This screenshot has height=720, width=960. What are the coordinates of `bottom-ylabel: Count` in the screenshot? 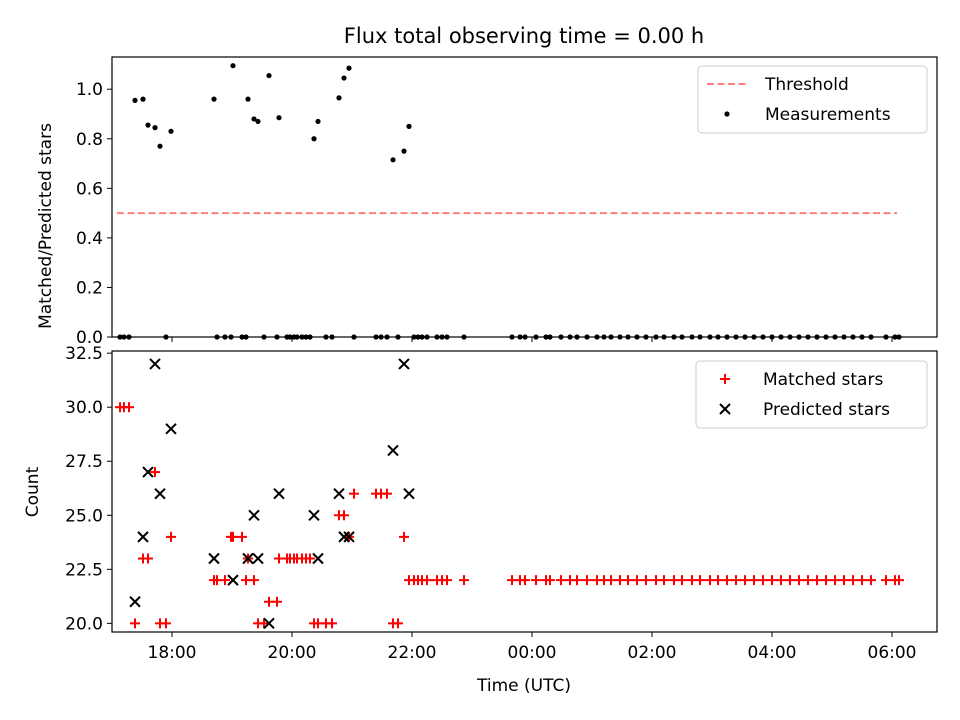 It's located at (33, 491).